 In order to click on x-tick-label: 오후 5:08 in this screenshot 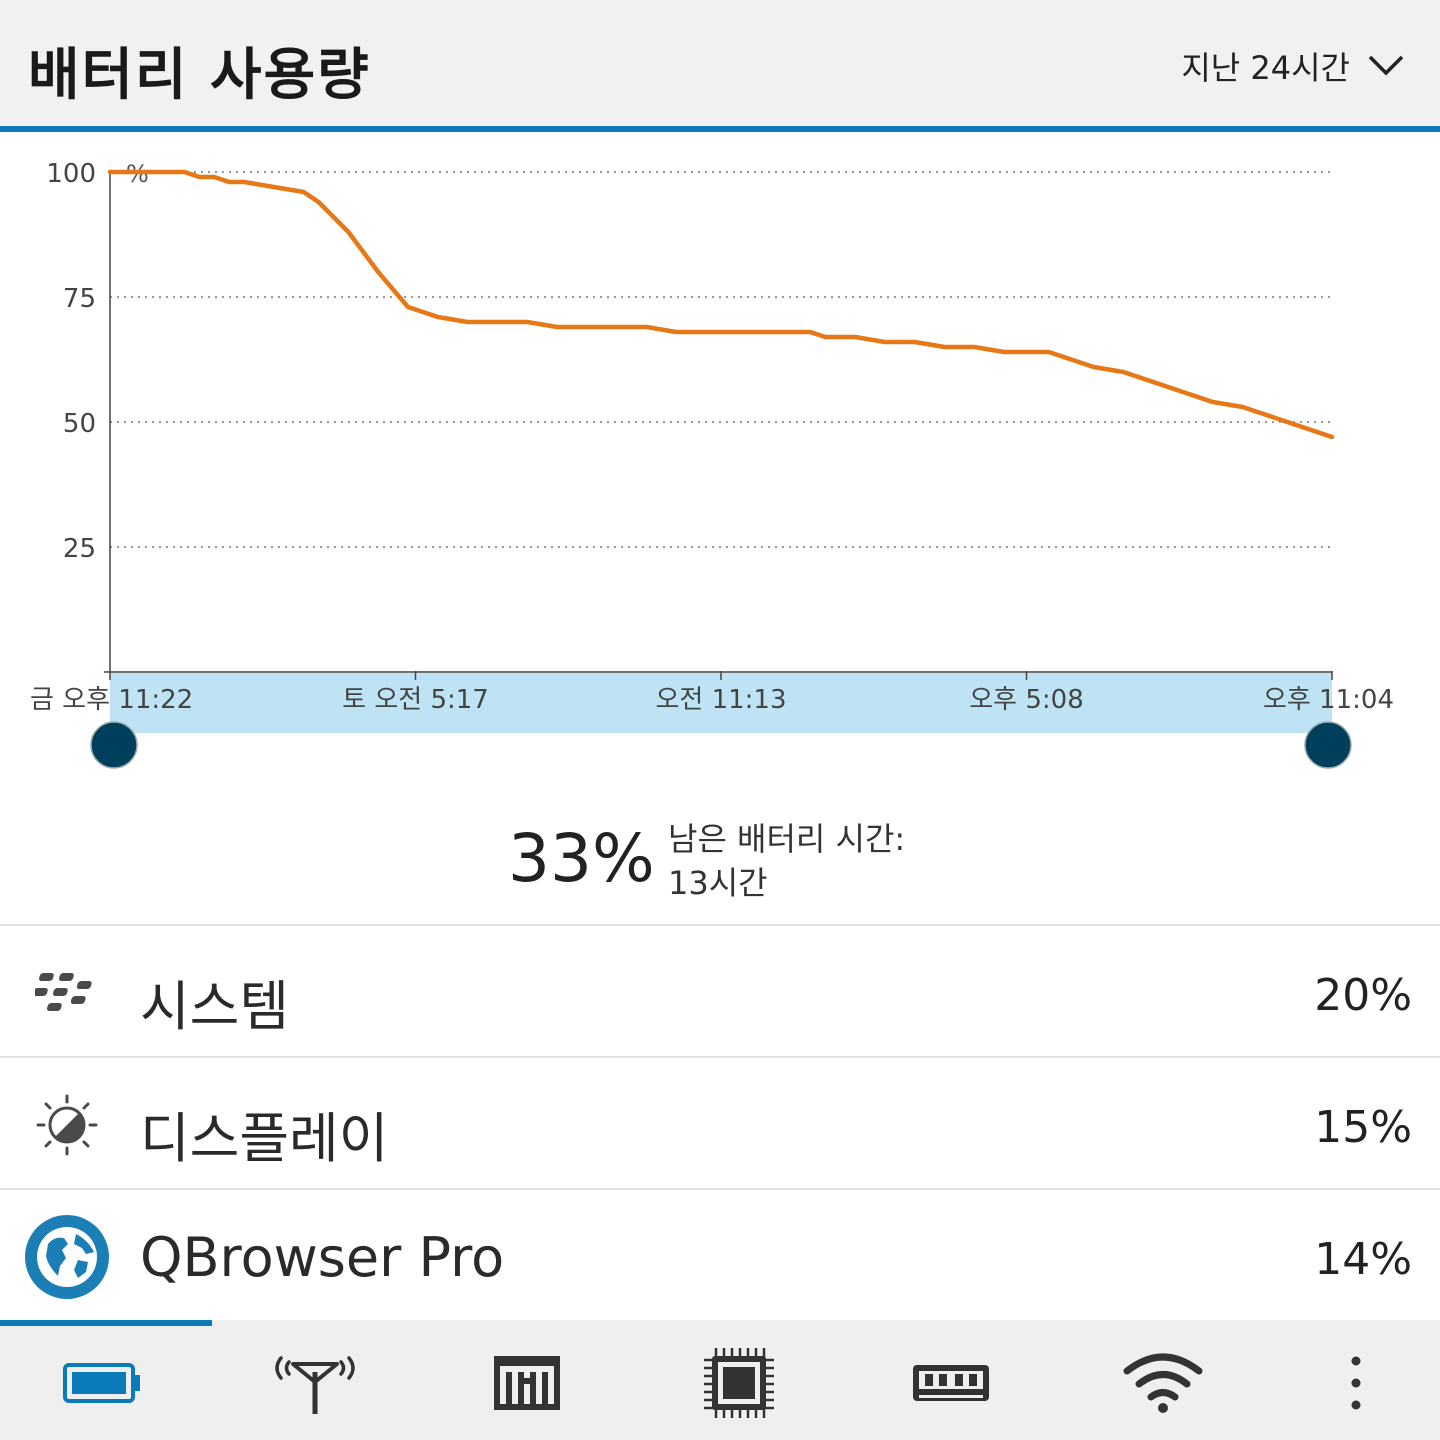, I will do `click(1026, 700)`.